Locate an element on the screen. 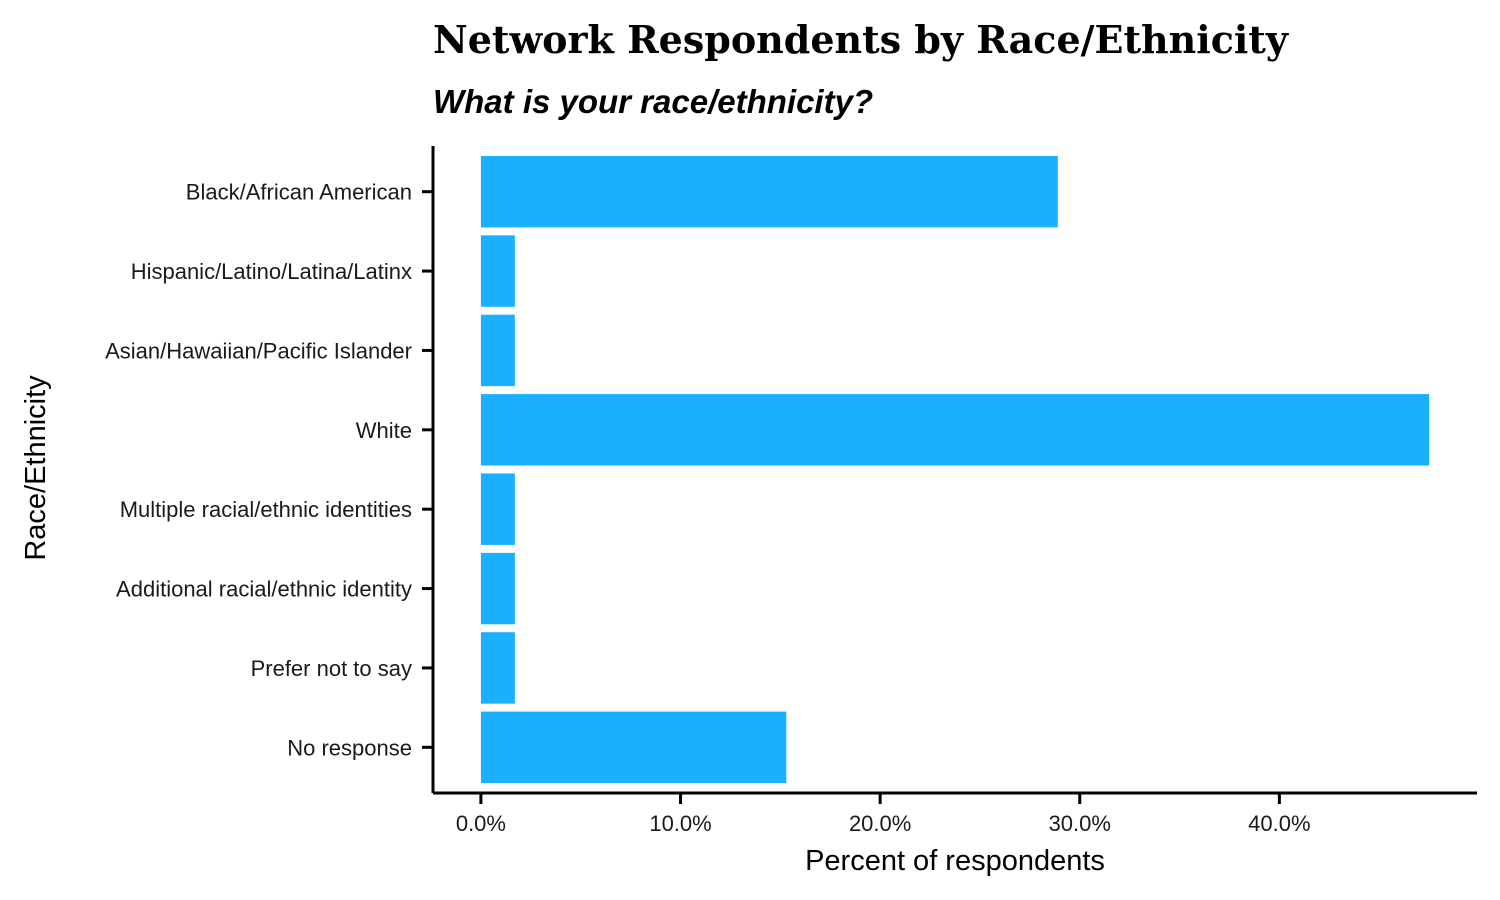 This screenshot has width=1500, height=900. x-axis-title: Percent of respondents is located at coordinates (955, 861).